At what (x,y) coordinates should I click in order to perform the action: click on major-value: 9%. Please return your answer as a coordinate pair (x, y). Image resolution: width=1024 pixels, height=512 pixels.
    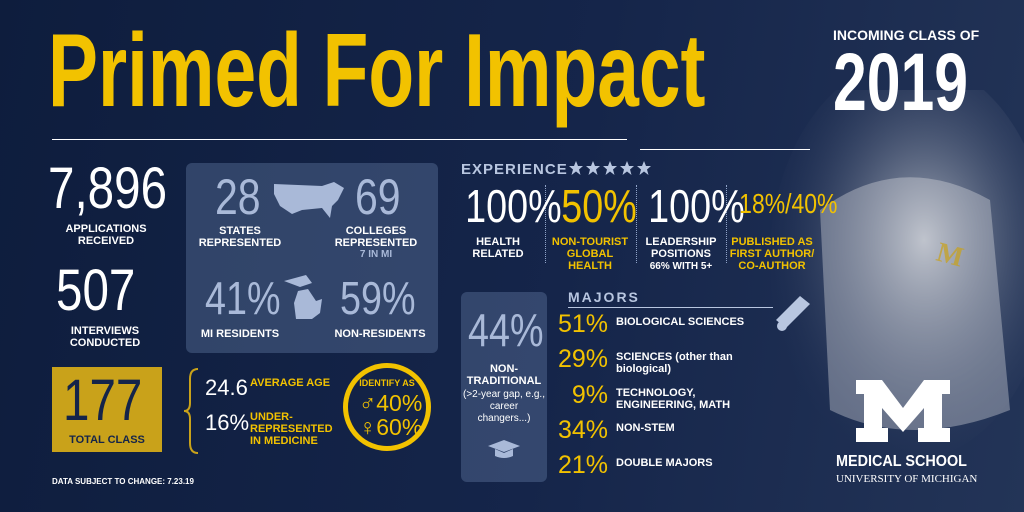
    Looking at the image, I should click on (589, 395).